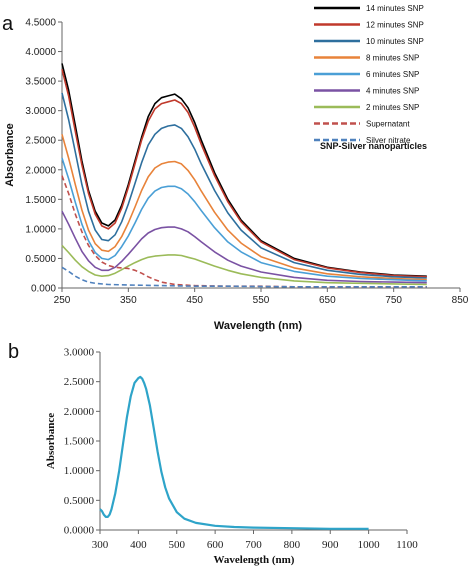  Describe the element at coordinates (330, 545) in the screenshot. I see `x-tick-label: 900` at that location.